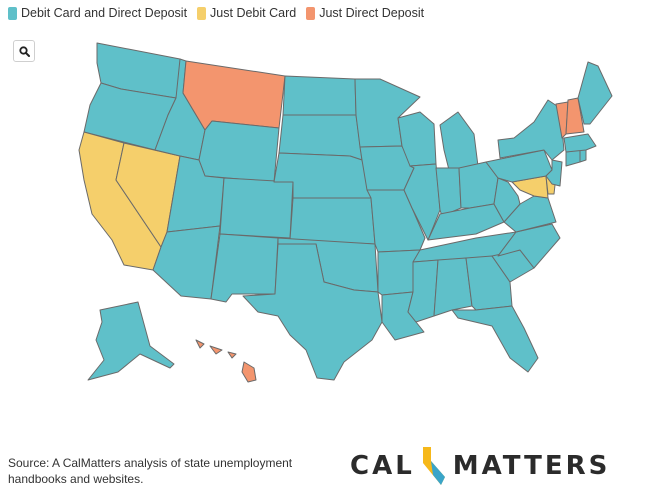  What do you see at coordinates (12, 13) in the screenshot?
I see `legend-swatch-both` at bounding box center [12, 13].